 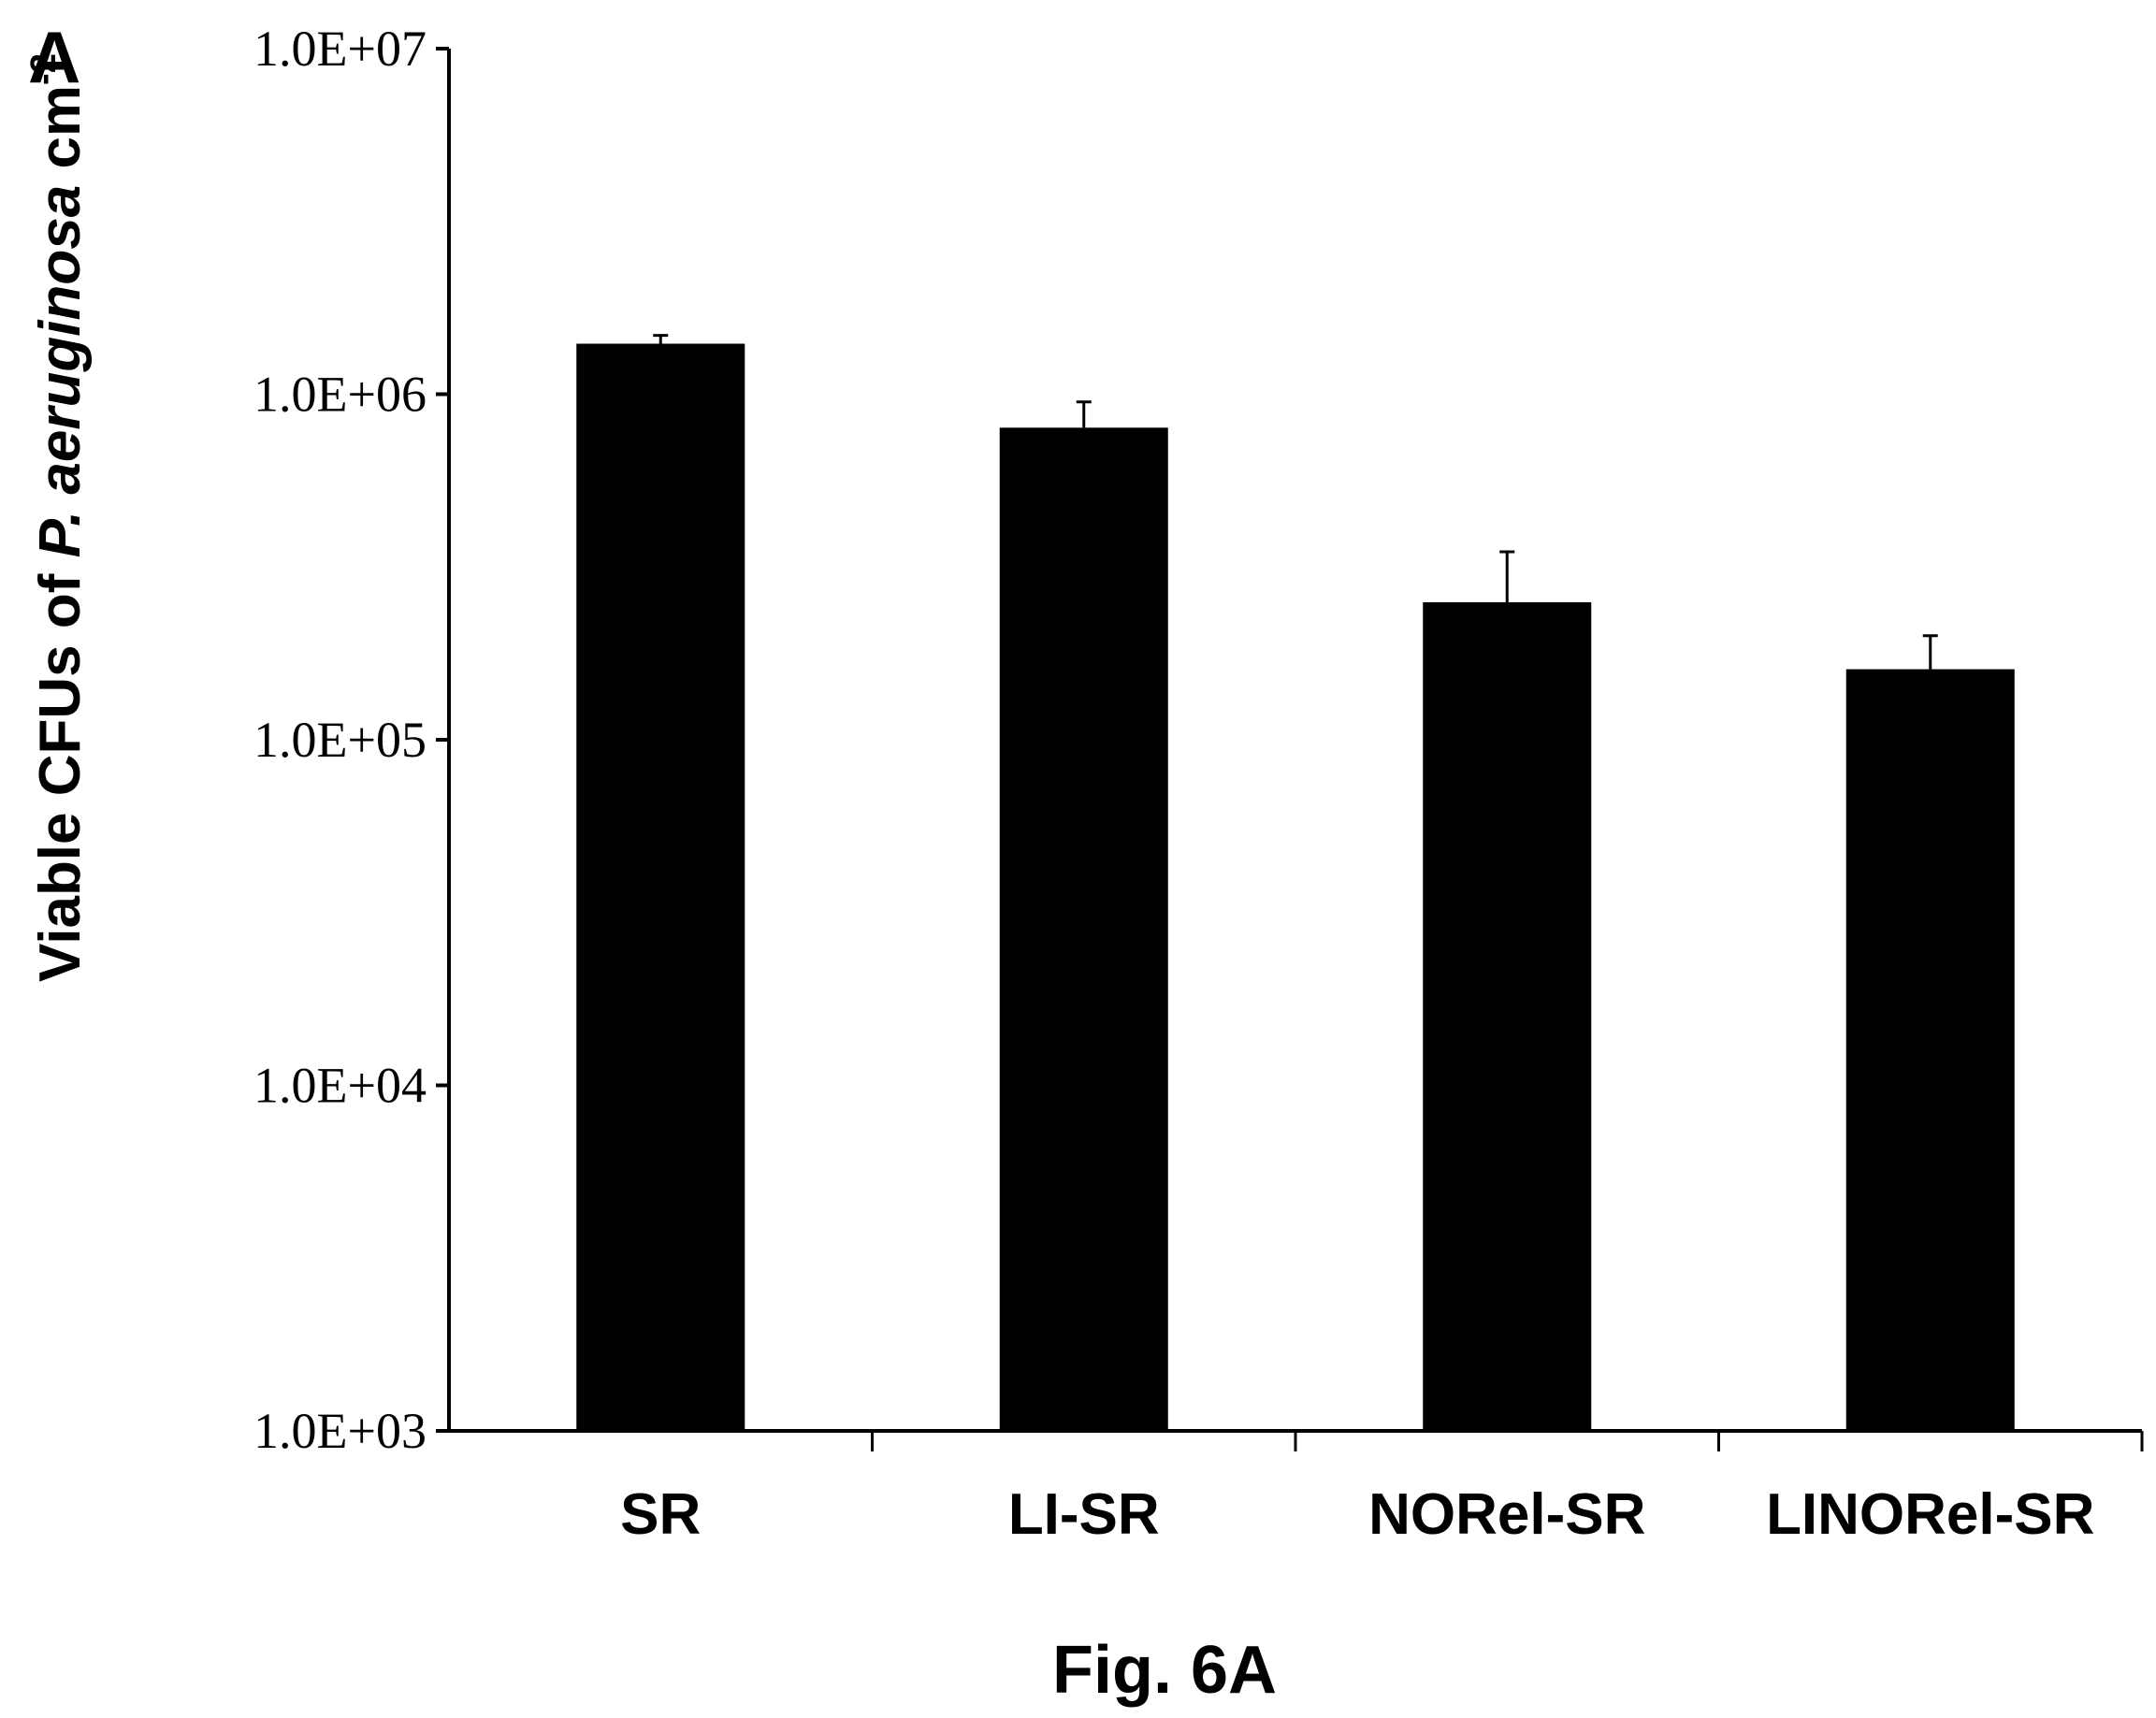 I want to click on figure-caption: Fig. 6A, so click(x=1164, y=1670).